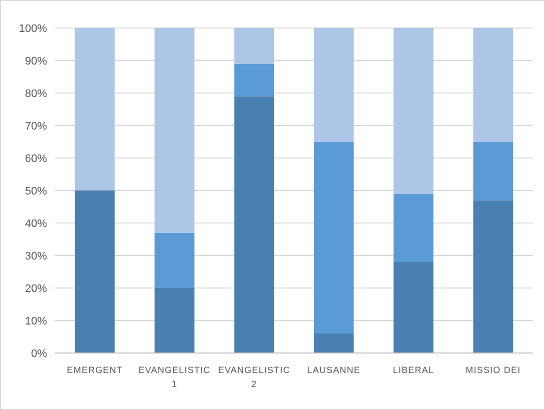 This screenshot has width=545, height=410. What do you see at coordinates (39, 354) in the screenshot?
I see `y-tick-label: 0%` at bounding box center [39, 354].